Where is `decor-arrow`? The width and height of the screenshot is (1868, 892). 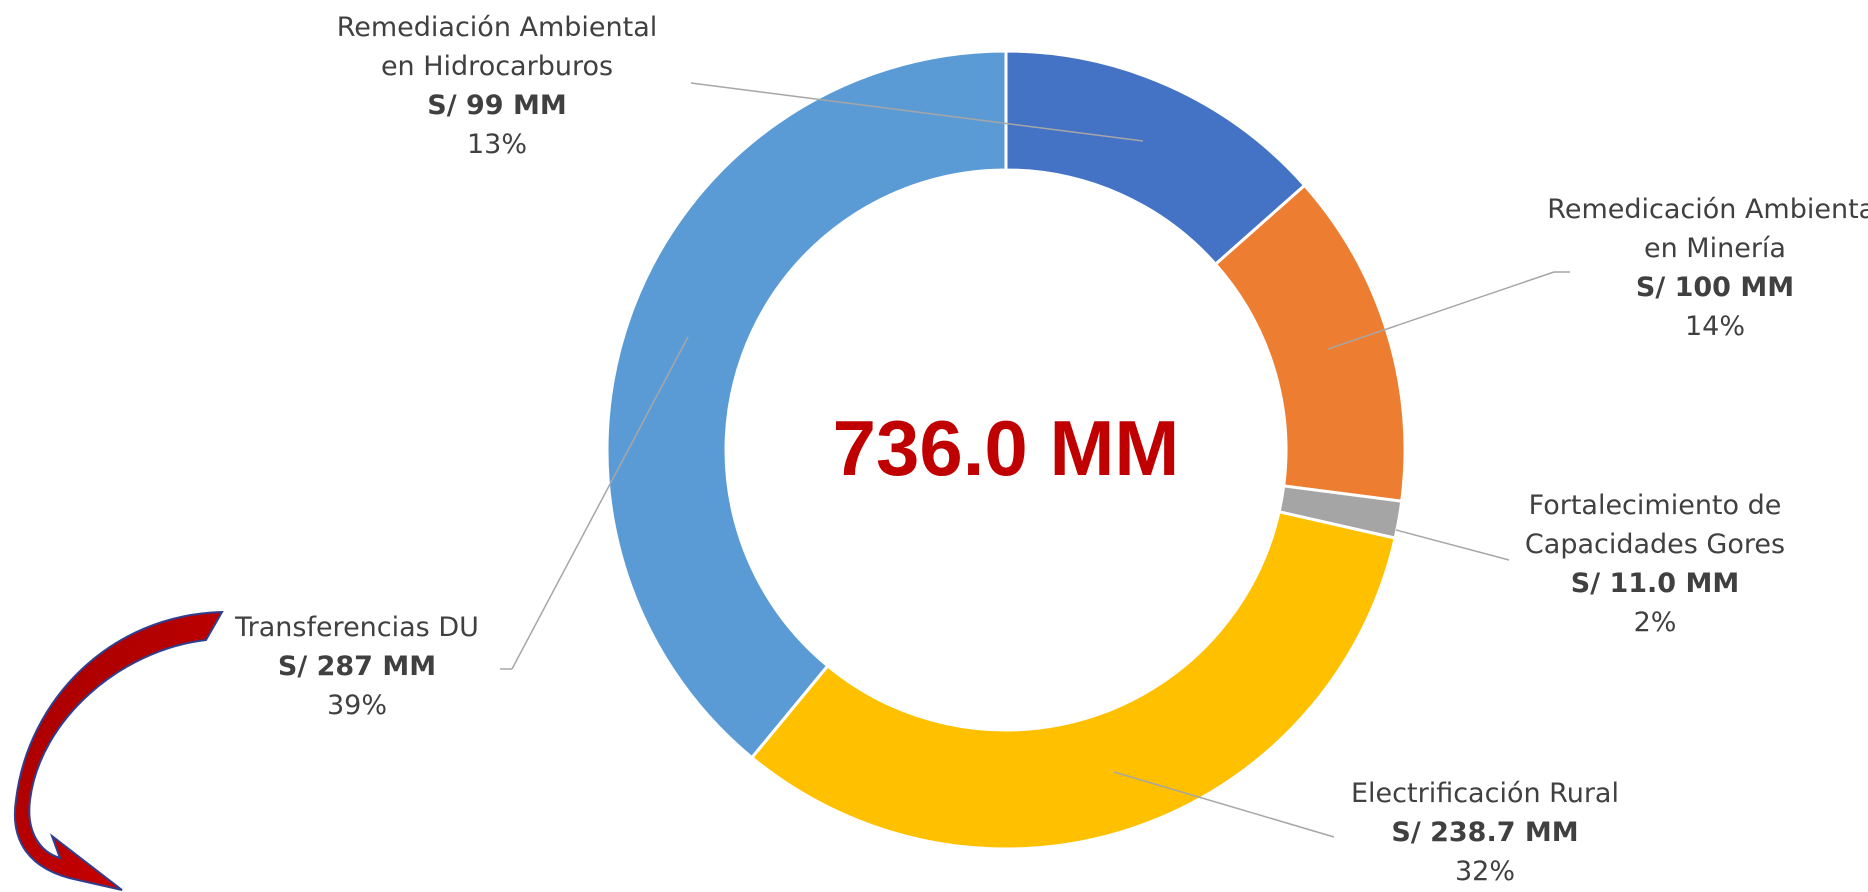
decor-arrow is located at coordinates (119, 750).